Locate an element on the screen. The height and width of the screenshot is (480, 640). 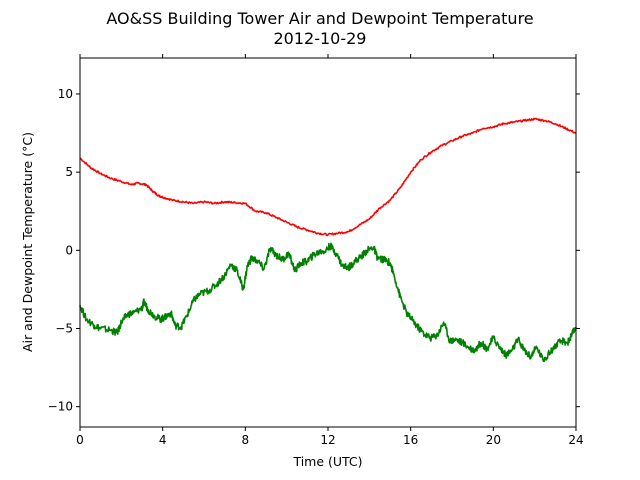
x-tick-label: 4 is located at coordinates (163, 440).